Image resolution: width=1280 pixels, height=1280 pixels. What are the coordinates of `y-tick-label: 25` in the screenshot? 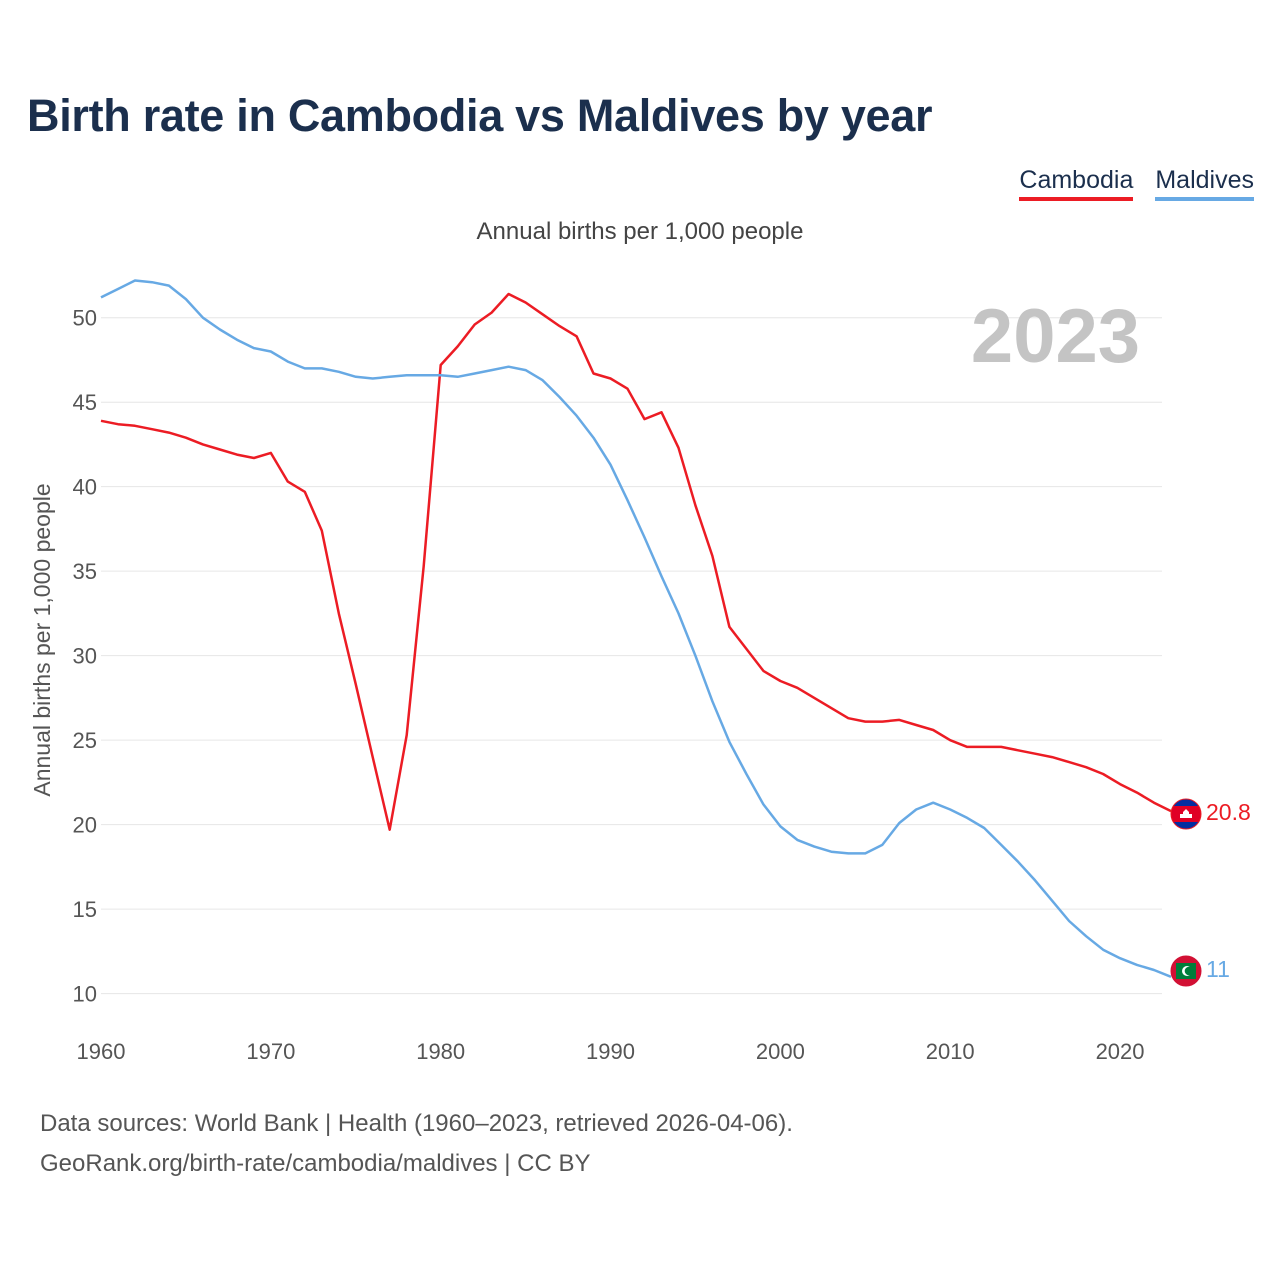 It's located at (85, 740).